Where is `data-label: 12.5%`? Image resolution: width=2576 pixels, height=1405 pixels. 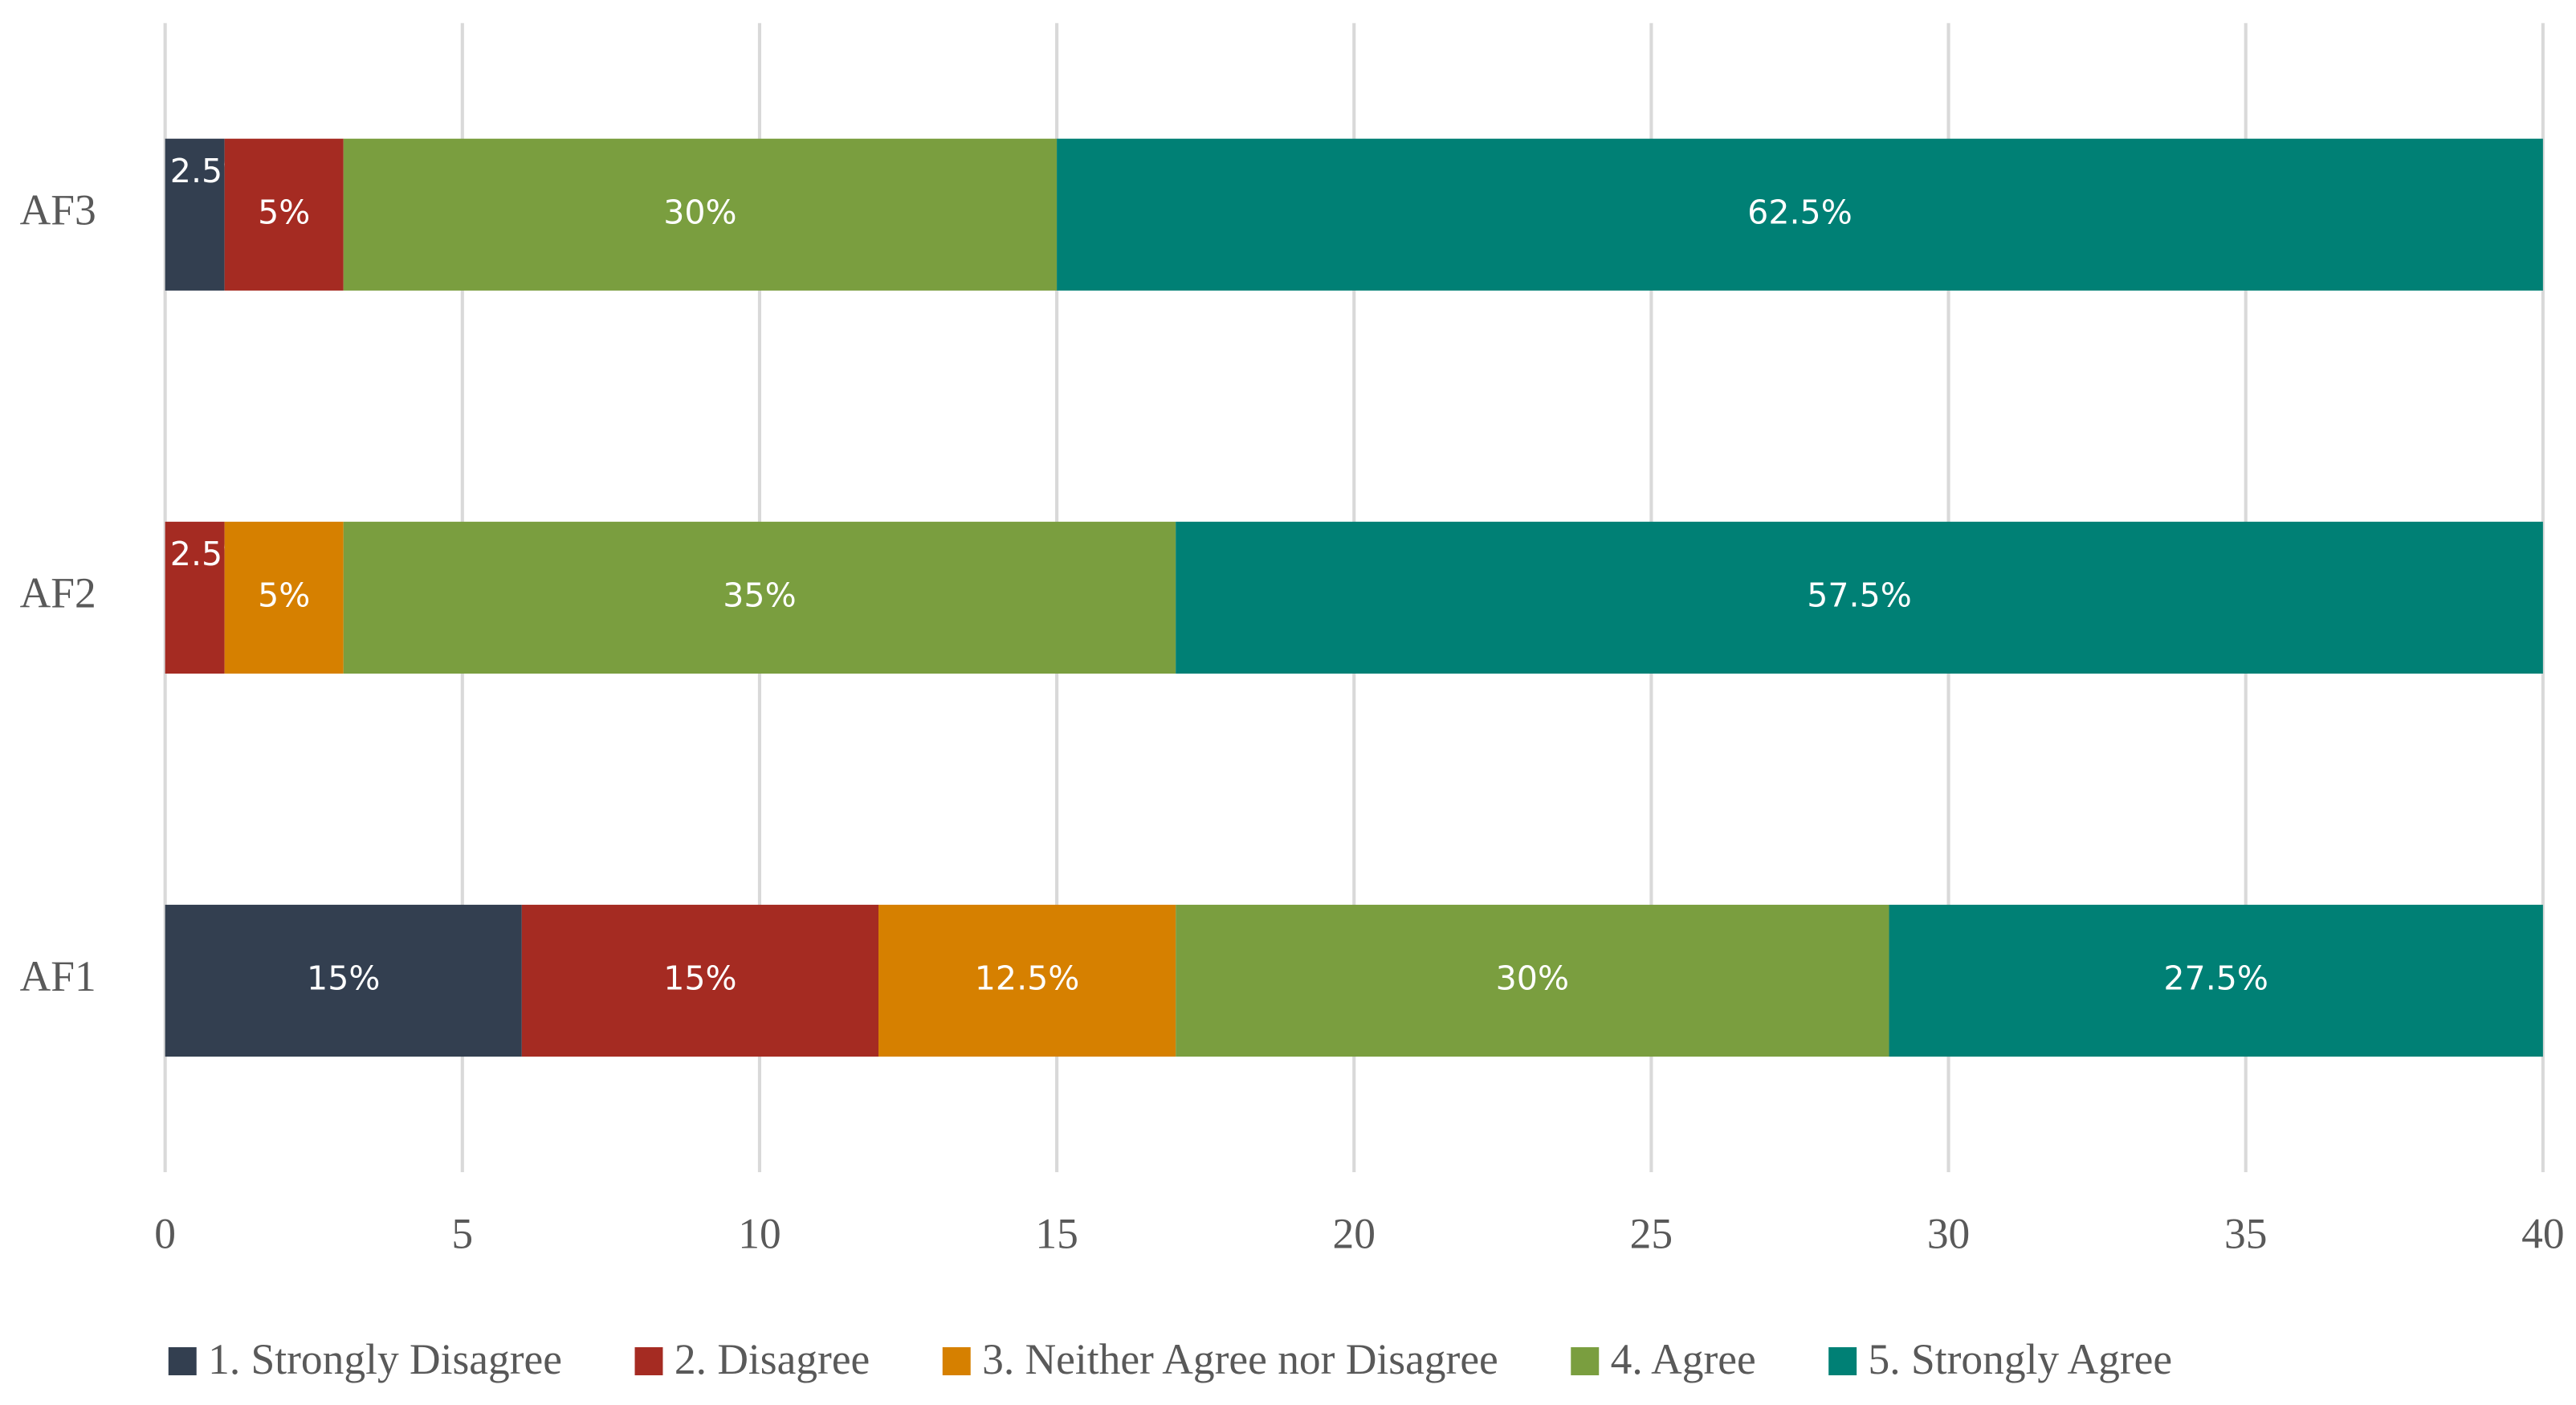
data-label: 12.5% is located at coordinates (1027, 978).